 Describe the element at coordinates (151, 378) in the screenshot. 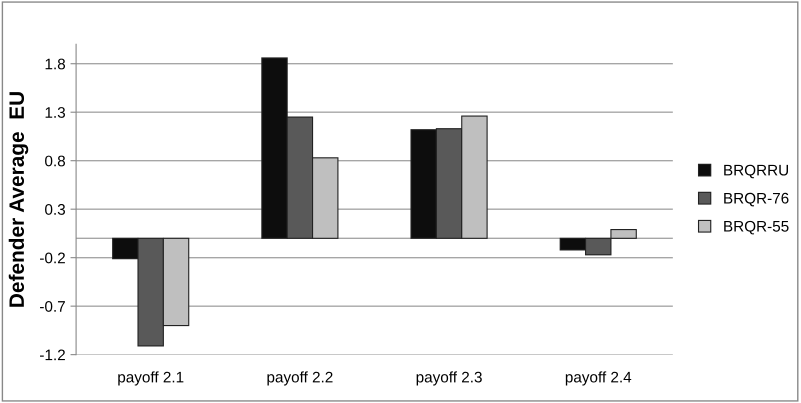

I see `x-tick-label: payoff 2.1` at that location.